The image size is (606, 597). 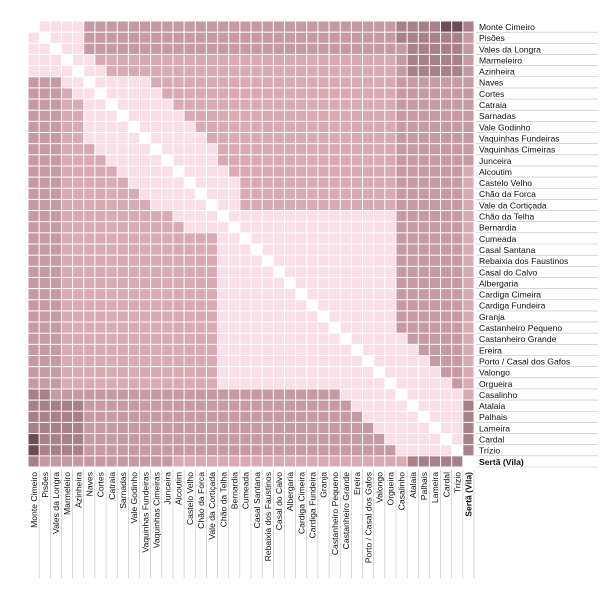 I want to click on column-label-cardiga-fundeira: Cardiga Fundeira, so click(x=313, y=505).